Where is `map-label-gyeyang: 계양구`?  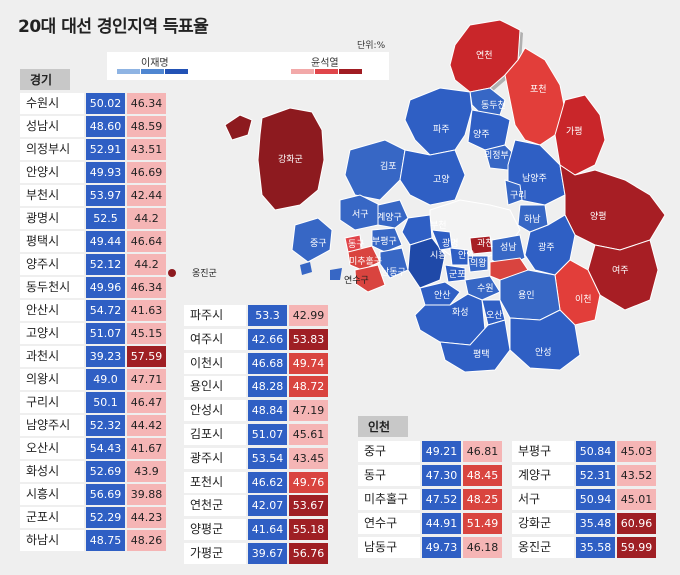
map-label-gyeyang: 계양구 is located at coordinates (389, 217).